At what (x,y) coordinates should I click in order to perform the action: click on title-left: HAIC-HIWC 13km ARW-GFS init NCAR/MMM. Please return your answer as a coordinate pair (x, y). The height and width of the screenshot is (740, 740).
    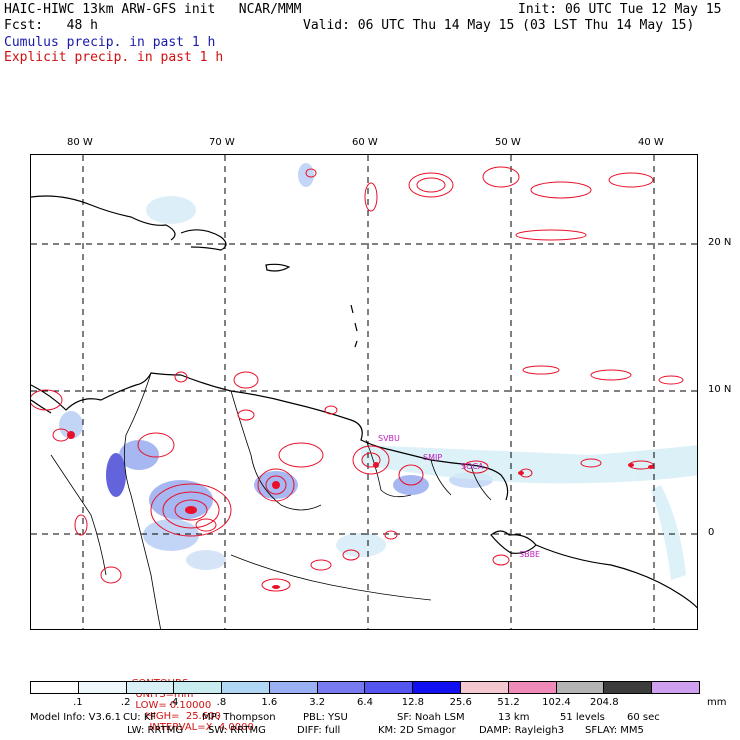
    Looking at the image, I should click on (153, 9).